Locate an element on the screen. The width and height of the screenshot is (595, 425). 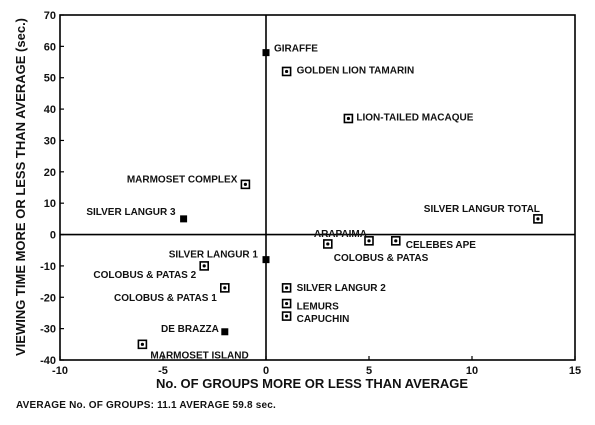
point-label-arapaima: ARAPAIMA is located at coordinates (340, 234).